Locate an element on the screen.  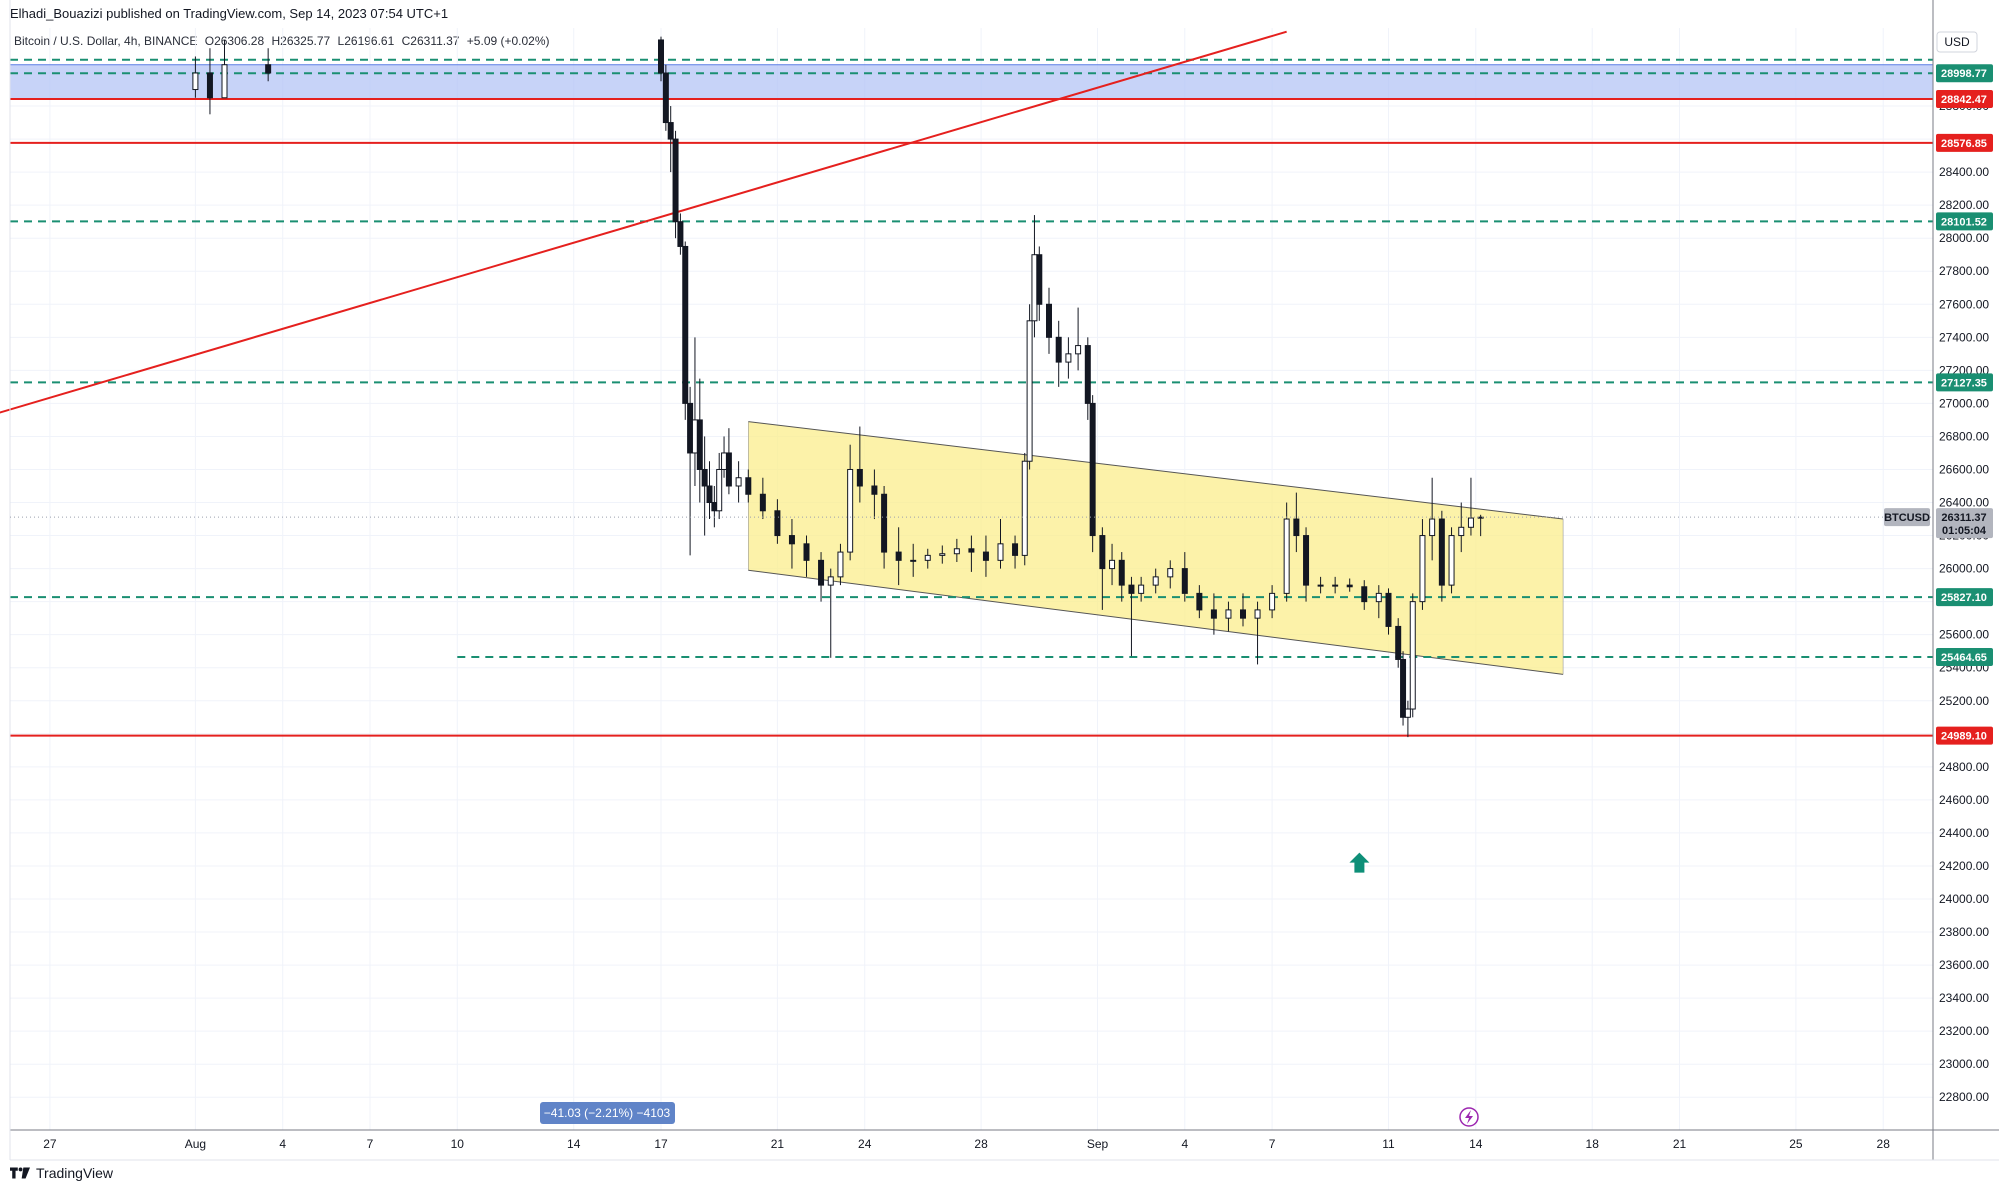
time-tick-label: 4 is located at coordinates (282, 1144).